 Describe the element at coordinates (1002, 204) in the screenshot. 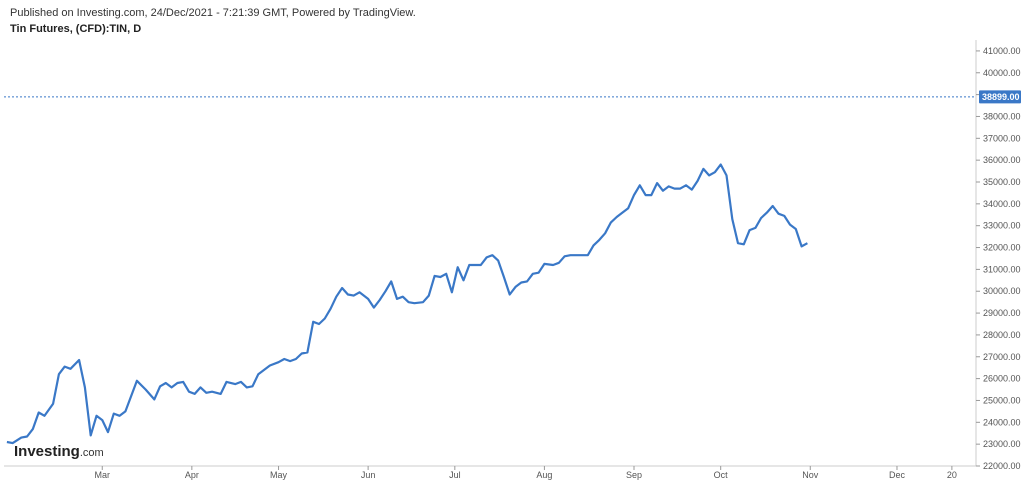

I see `y-tick-label: 34000.00` at that location.